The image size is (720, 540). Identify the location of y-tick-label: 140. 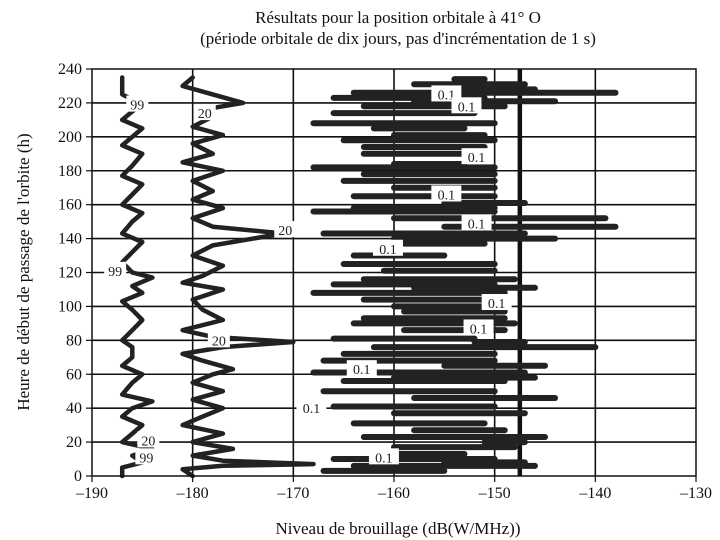
(70, 239).